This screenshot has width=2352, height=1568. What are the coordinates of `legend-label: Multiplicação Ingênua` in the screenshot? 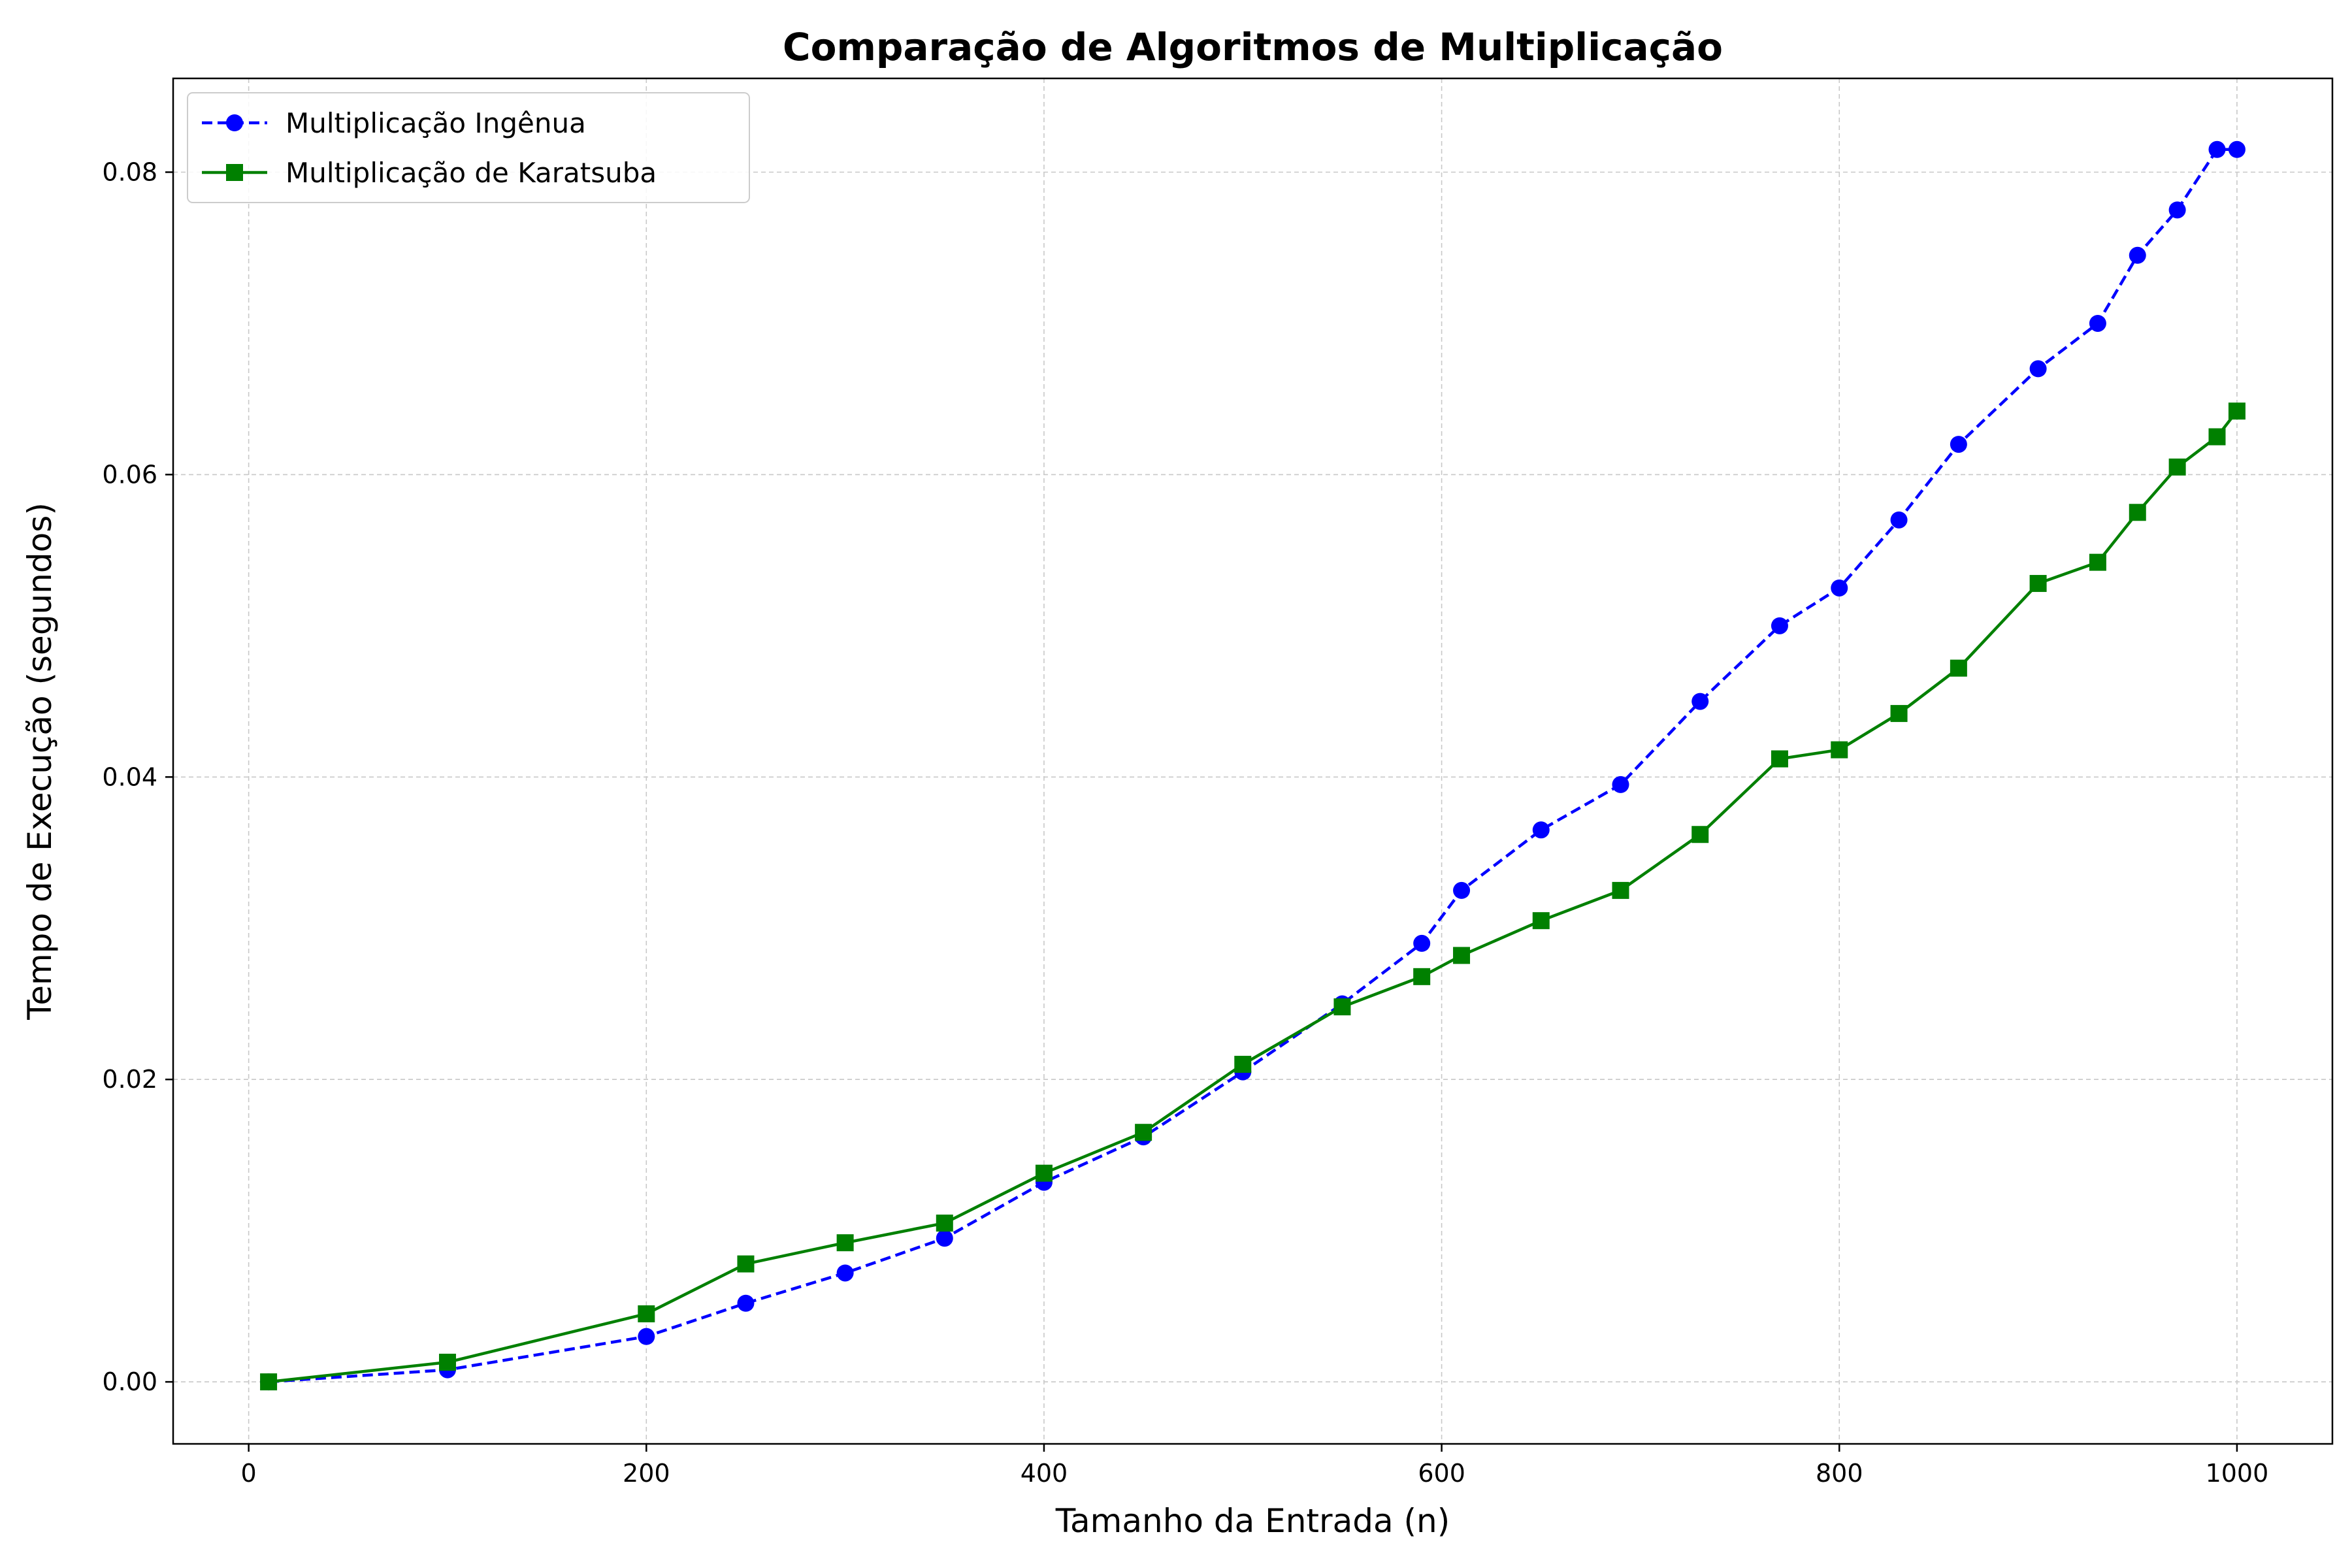 It's located at (436, 123).